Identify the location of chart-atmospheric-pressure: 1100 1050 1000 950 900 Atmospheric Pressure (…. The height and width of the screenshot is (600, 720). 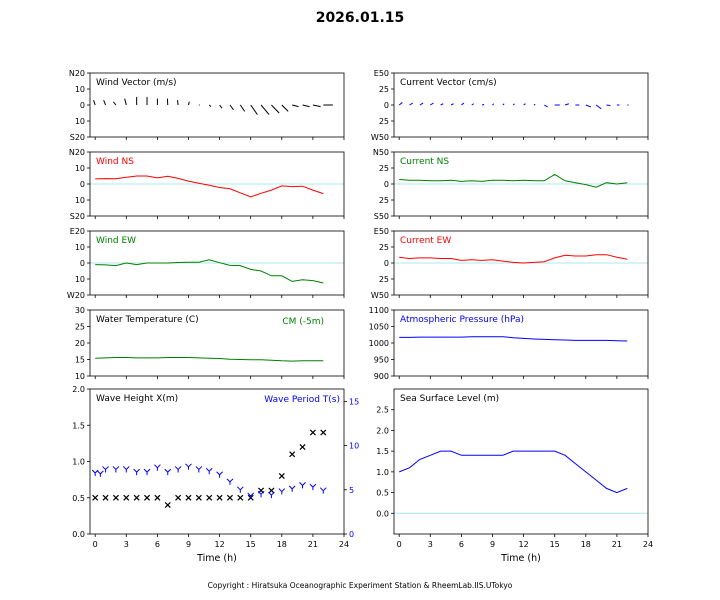
(509, 343).